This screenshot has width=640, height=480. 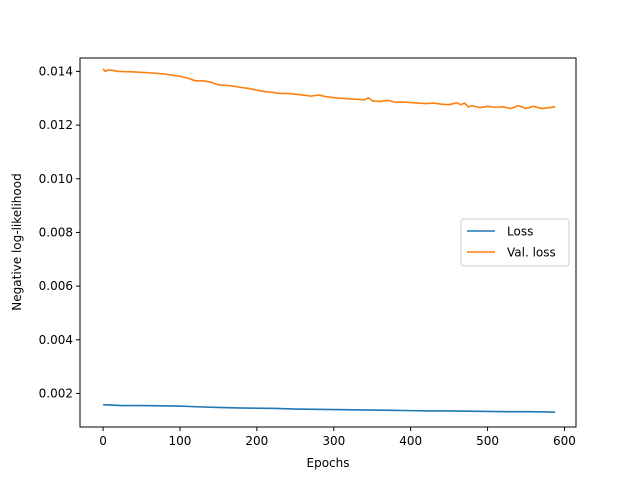 I want to click on x-tick-label: 400, so click(x=410, y=441).